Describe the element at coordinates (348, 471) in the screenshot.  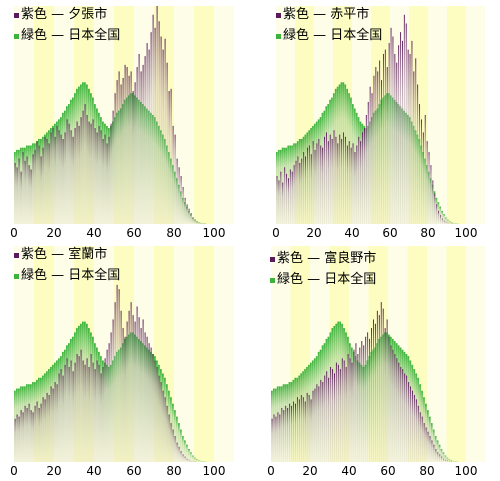
I see `x-tick-label: 40` at that location.